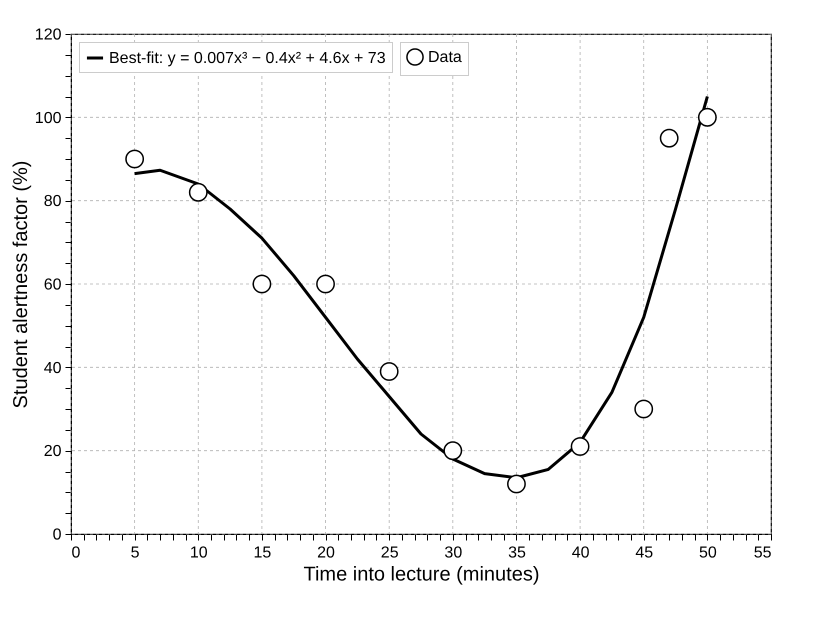 This screenshot has width=839, height=627. Describe the element at coordinates (48, 35) in the screenshot. I see `y-tick-label: 120` at that location.